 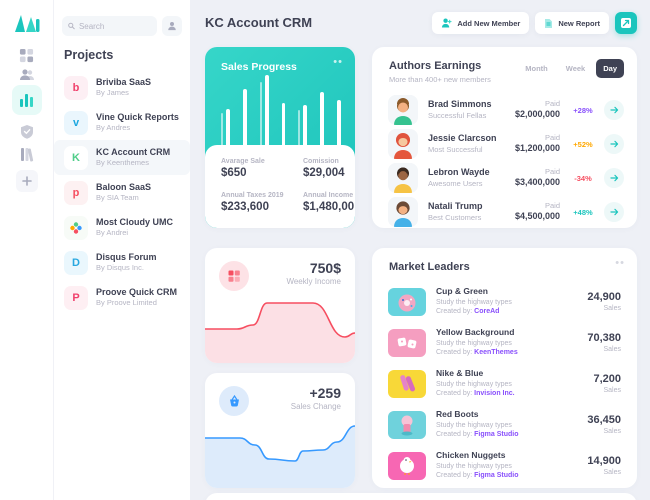 I want to click on project-item-baloon: p Baloon SaaS By SIA Team, so click(x=122, y=192).